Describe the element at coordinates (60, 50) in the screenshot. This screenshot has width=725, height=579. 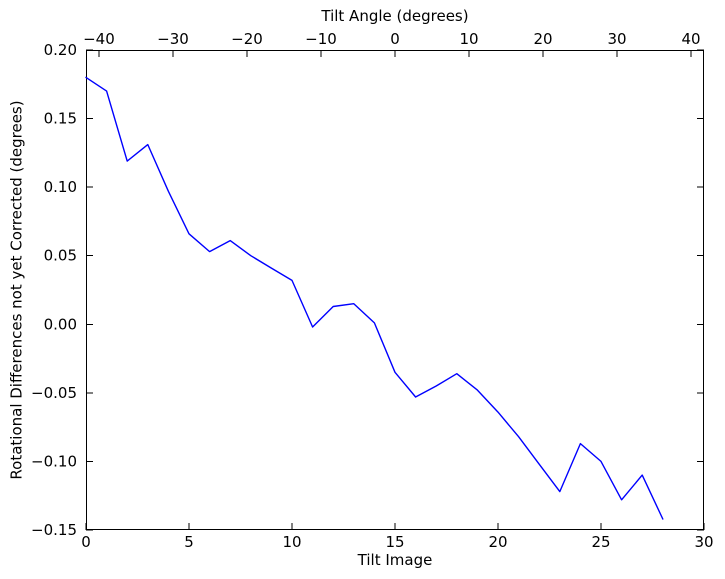
I see `y-tick-label: 0.20` at that location.